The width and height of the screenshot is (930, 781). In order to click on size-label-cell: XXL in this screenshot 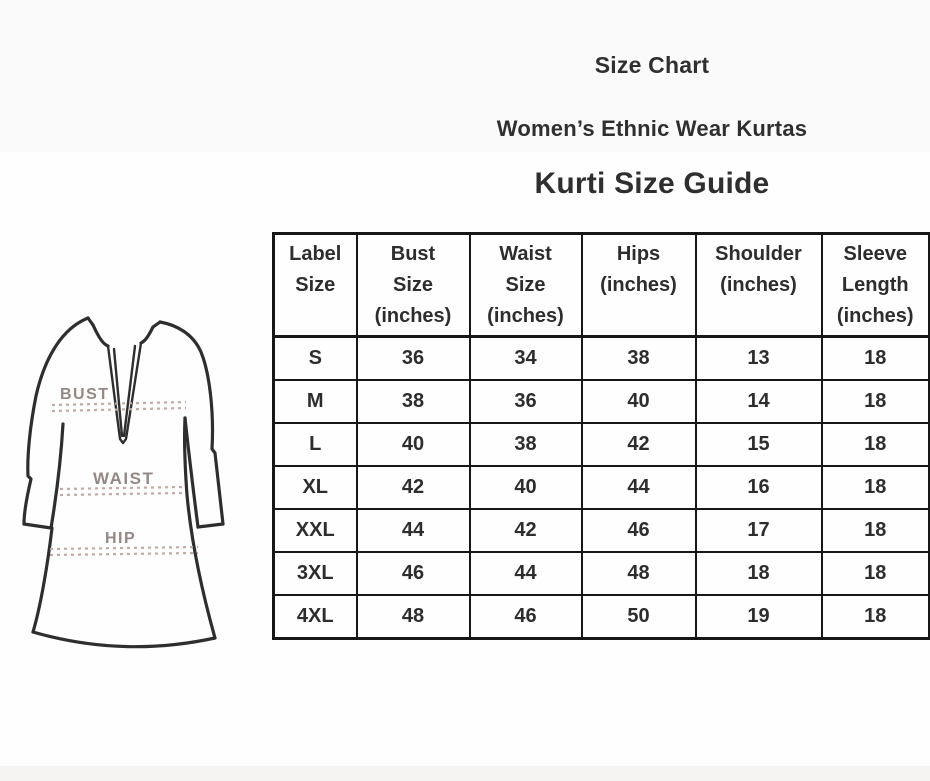, I will do `click(315, 530)`.